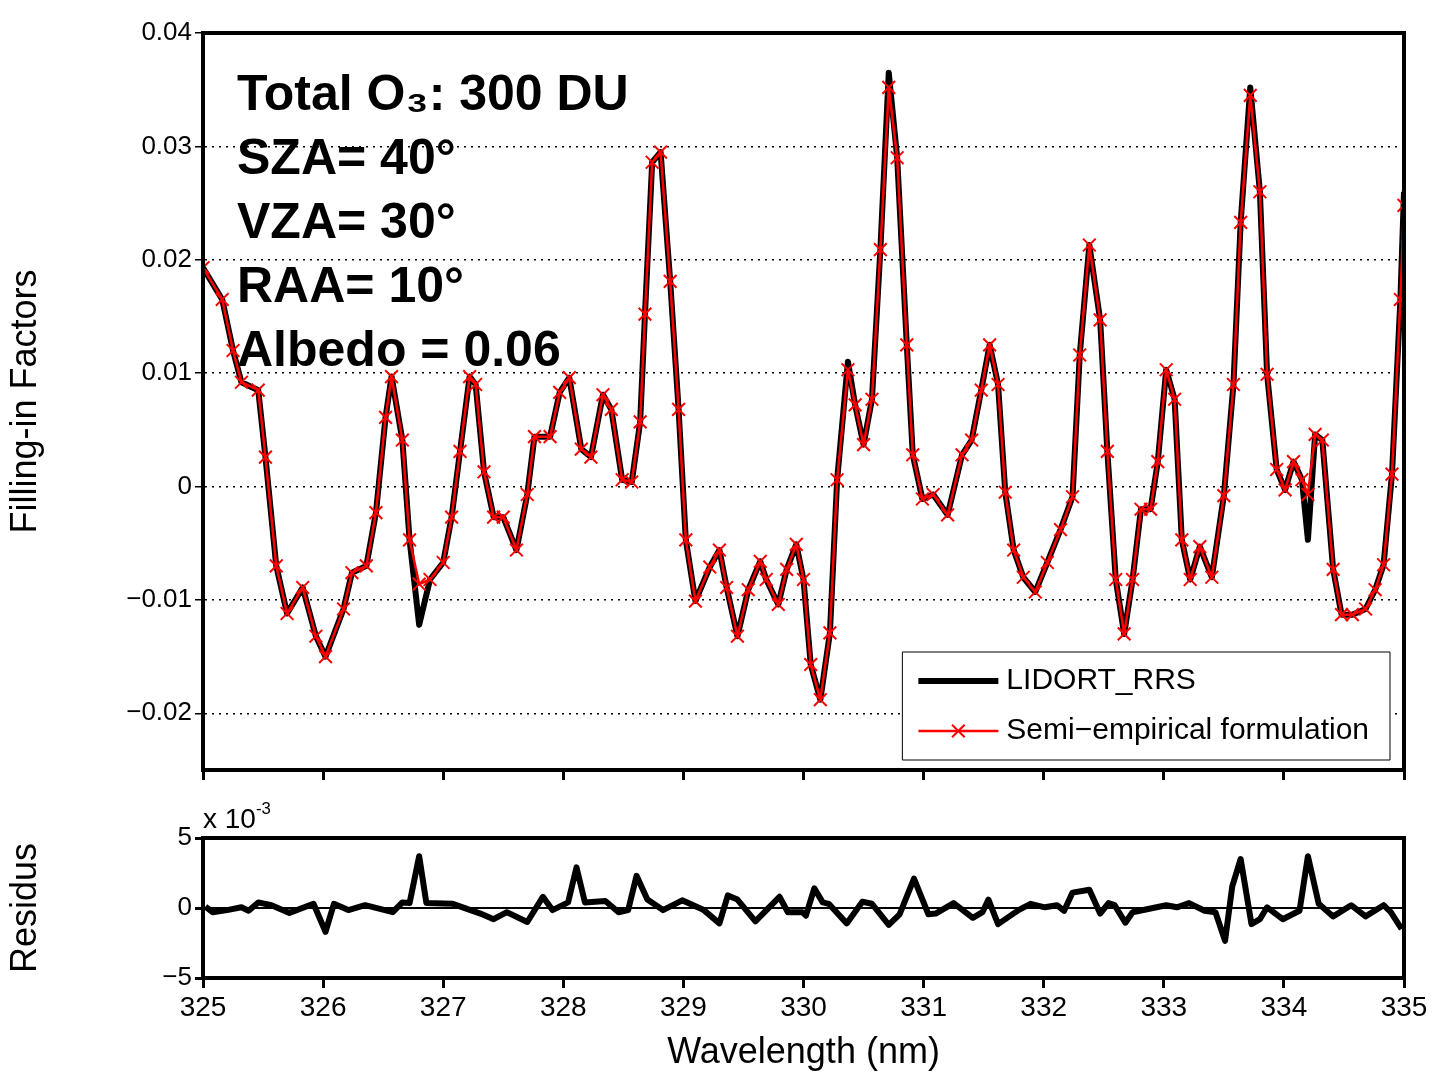 This screenshot has height=1079, width=1446. What do you see at coordinates (159, 711) in the screenshot?
I see `y-tick-label: −0.02` at bounding box center [159, 711].